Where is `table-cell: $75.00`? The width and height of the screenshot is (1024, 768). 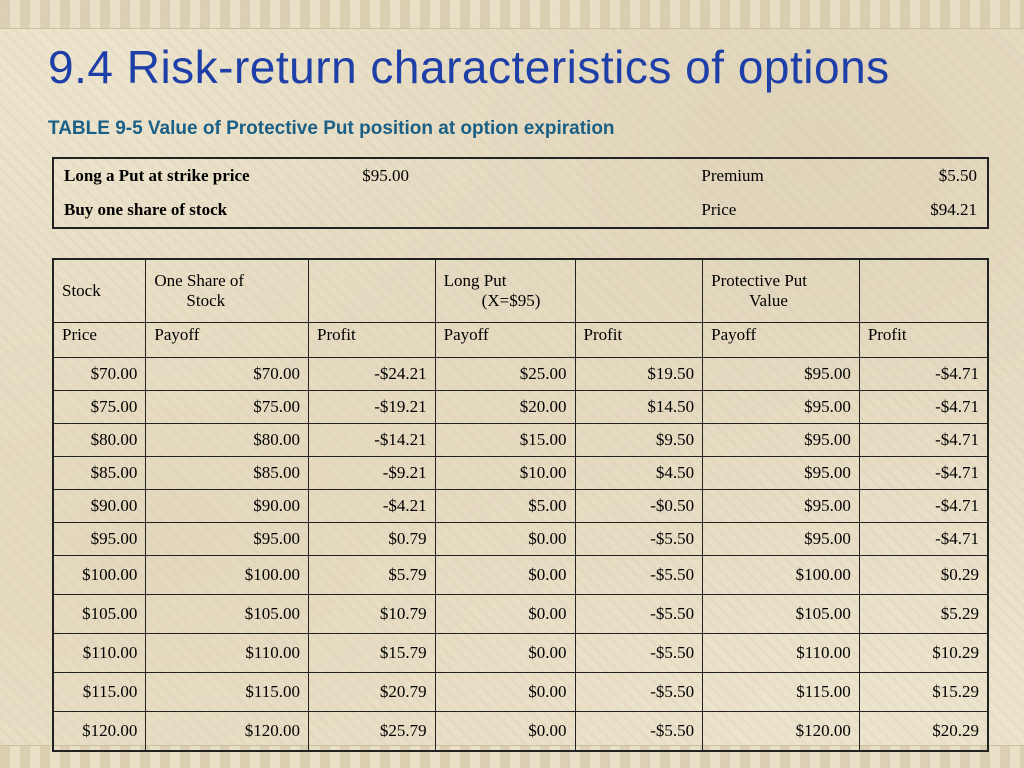 table-cell: $75.00 is located at coordinates (227, 407).